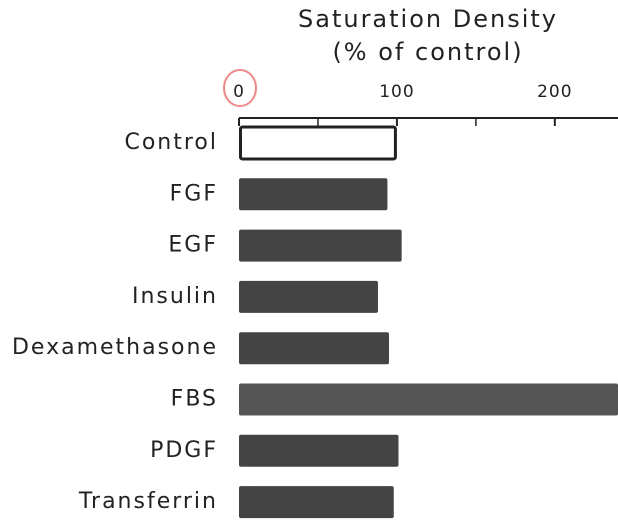  I want to click on category-label: PDGF, so click(184, 450).